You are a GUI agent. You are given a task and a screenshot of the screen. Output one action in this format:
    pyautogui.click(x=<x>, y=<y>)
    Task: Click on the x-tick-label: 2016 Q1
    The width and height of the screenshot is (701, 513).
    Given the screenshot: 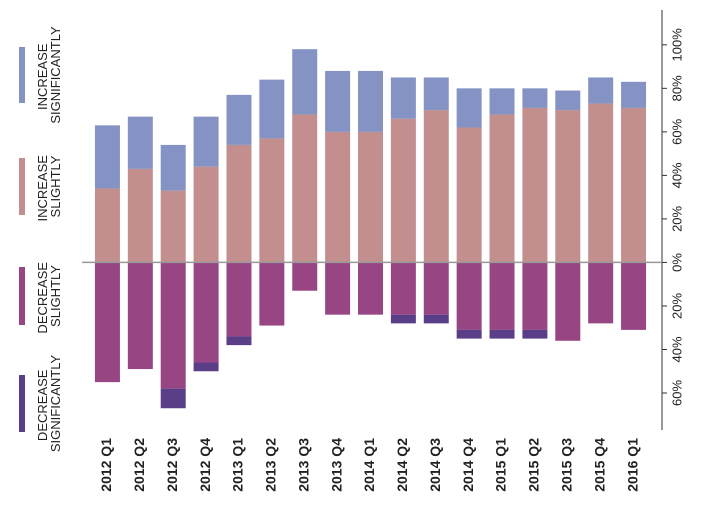 What is the action you would take?
    pyautogui.click(x=632, y=465)
    